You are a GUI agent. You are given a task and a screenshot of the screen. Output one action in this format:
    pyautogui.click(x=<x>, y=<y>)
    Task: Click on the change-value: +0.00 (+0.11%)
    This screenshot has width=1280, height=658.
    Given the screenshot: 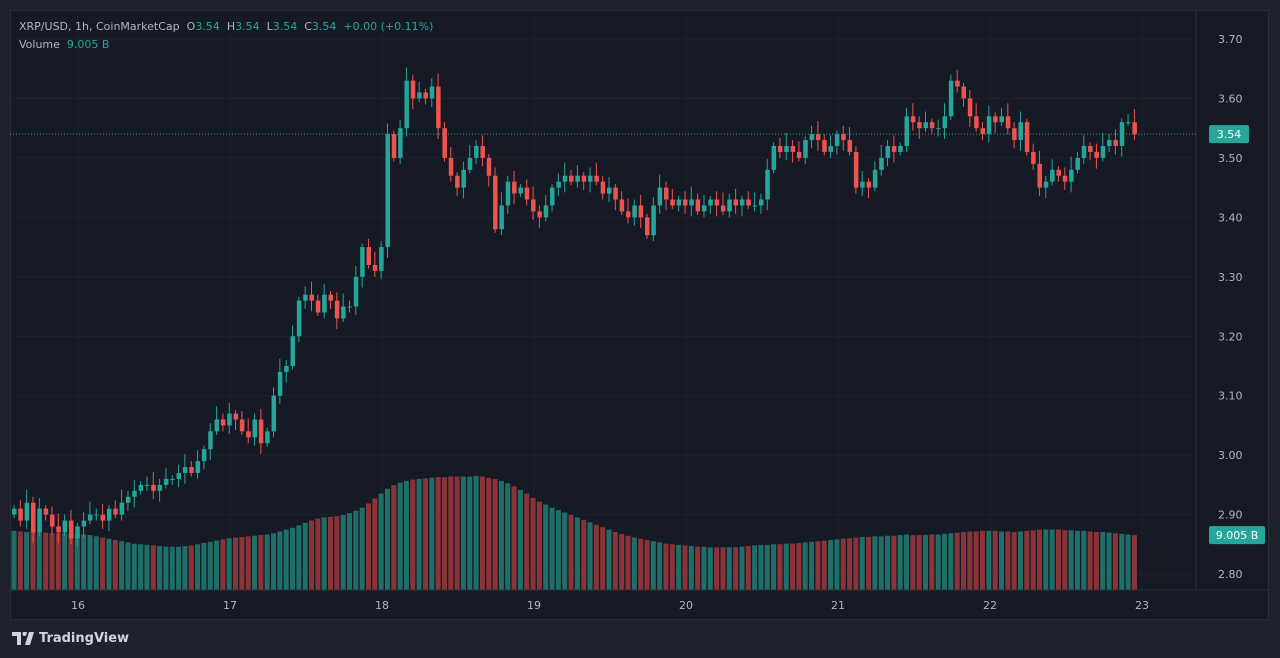 What is the action you would take?
    pyautogui.click(x=388, y=26)
    